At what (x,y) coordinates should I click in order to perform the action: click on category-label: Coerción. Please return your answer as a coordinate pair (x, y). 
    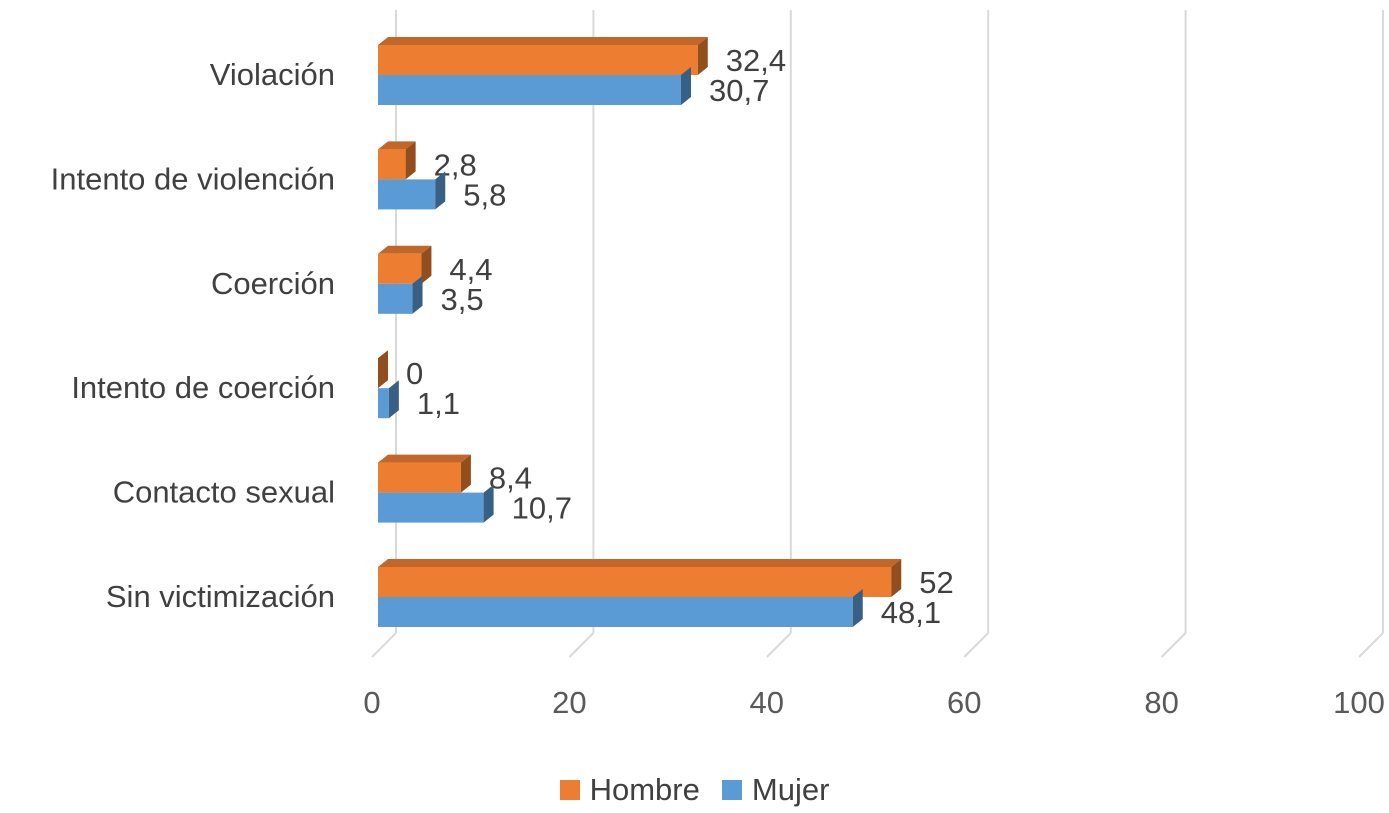
    Looking at the image, I should click on (273, 283).